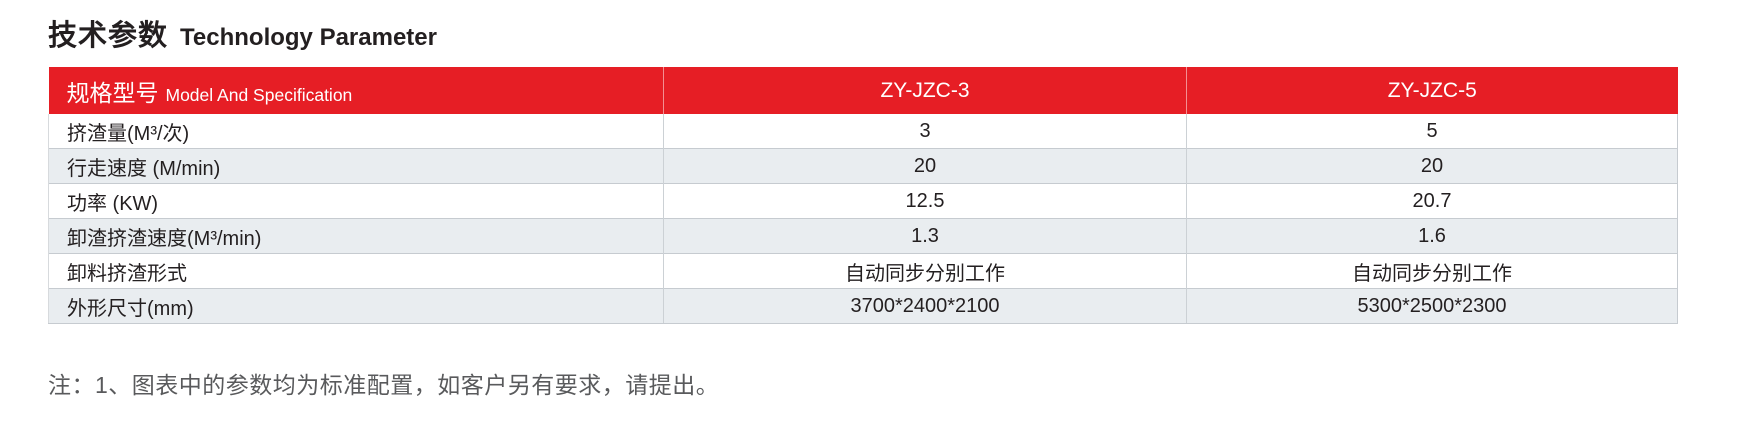 The width and height of the screenshot is (1737, 433). Describe the element at coordinates (1432, 271) in the screenshot. I see `row-value-model-2: 自动同步分别工作` at that location.